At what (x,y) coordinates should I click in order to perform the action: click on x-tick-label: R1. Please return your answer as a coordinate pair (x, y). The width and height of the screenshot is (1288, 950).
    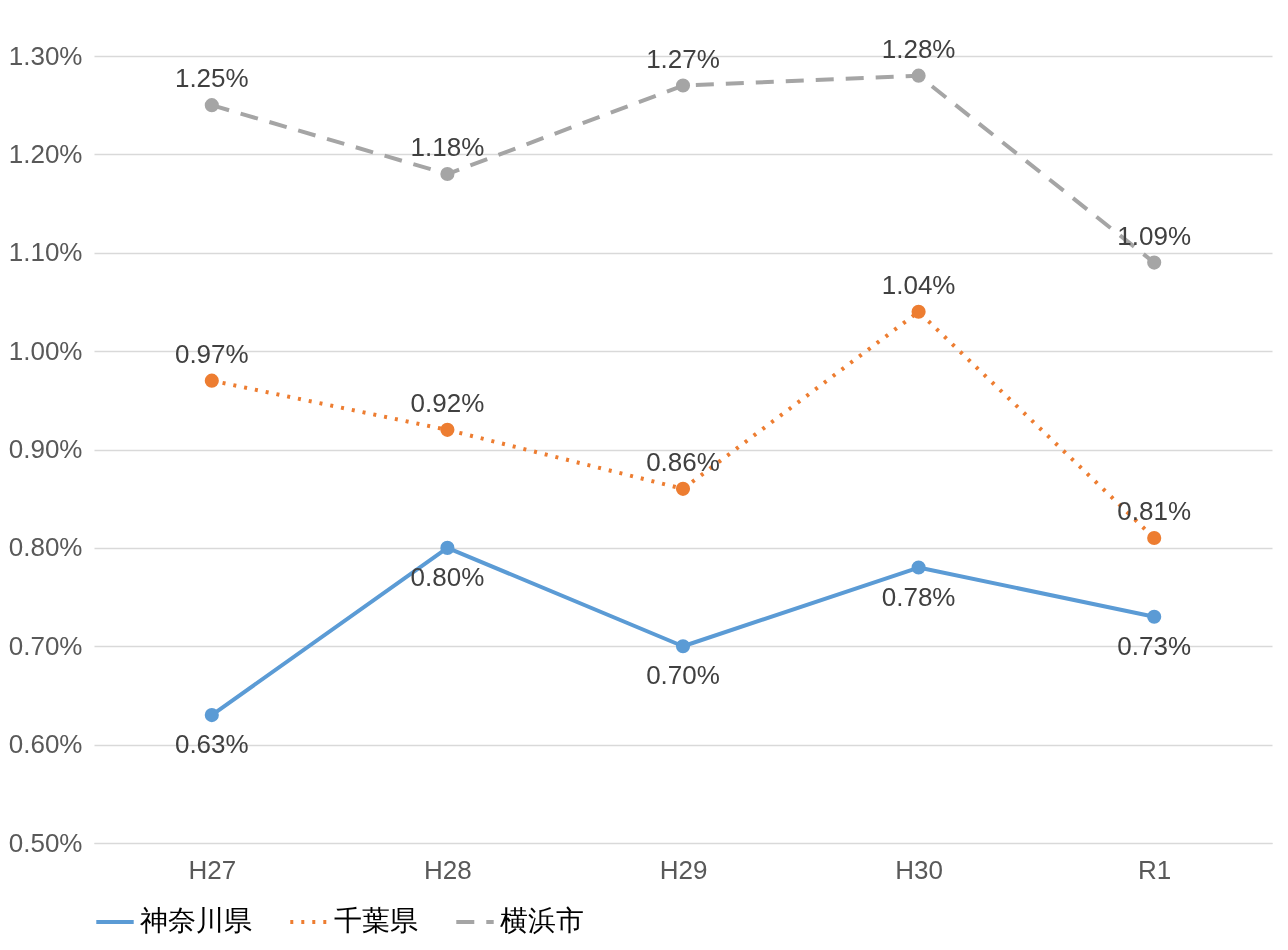
    Looking at the image, I should click on (1155, 869).